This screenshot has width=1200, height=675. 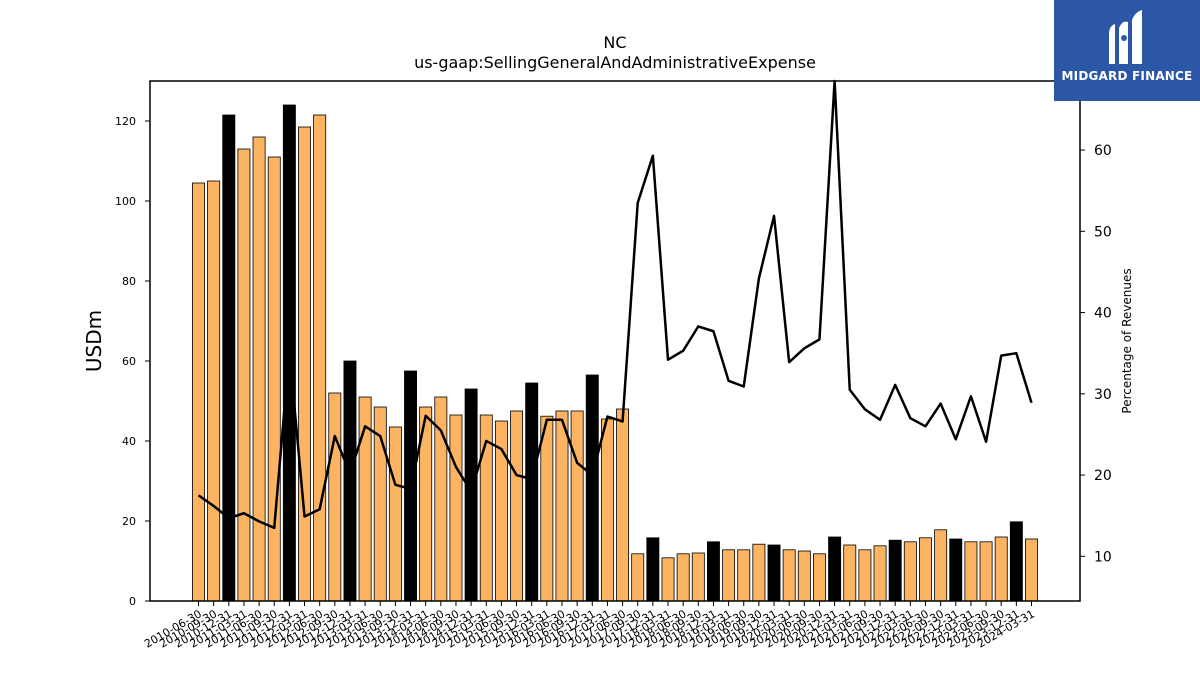 What do you see at coordinates (1103, 232) in the screenshot?
I see `y2-tick-label: 50` at bounding box center [1103, 232].